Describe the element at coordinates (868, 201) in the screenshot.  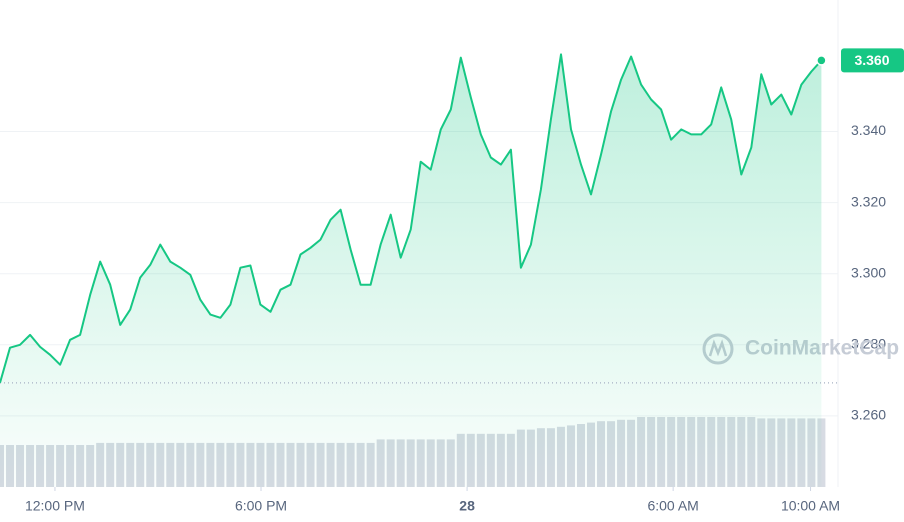
I see `y-tick-label: 3.320` at that location.